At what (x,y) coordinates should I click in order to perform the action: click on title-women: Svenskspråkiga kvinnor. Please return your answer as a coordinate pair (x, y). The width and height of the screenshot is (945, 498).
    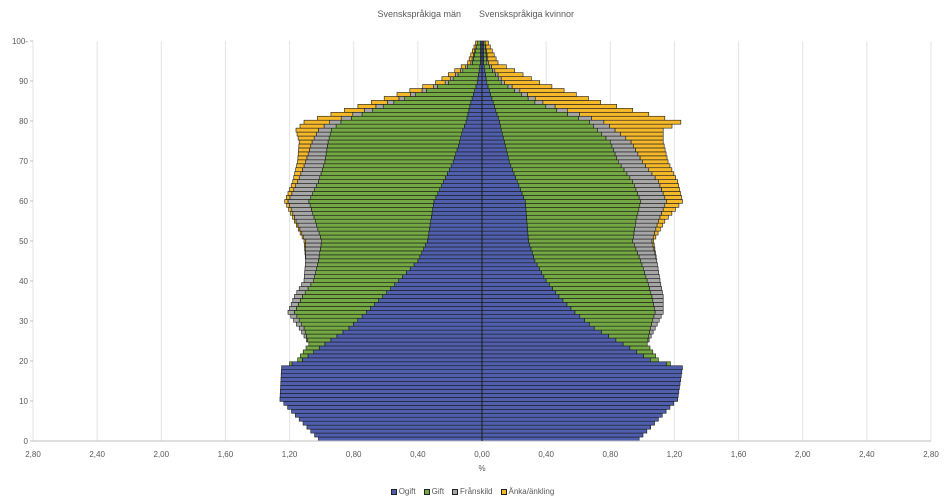
    Looking at the image, I should click on (527, 14).